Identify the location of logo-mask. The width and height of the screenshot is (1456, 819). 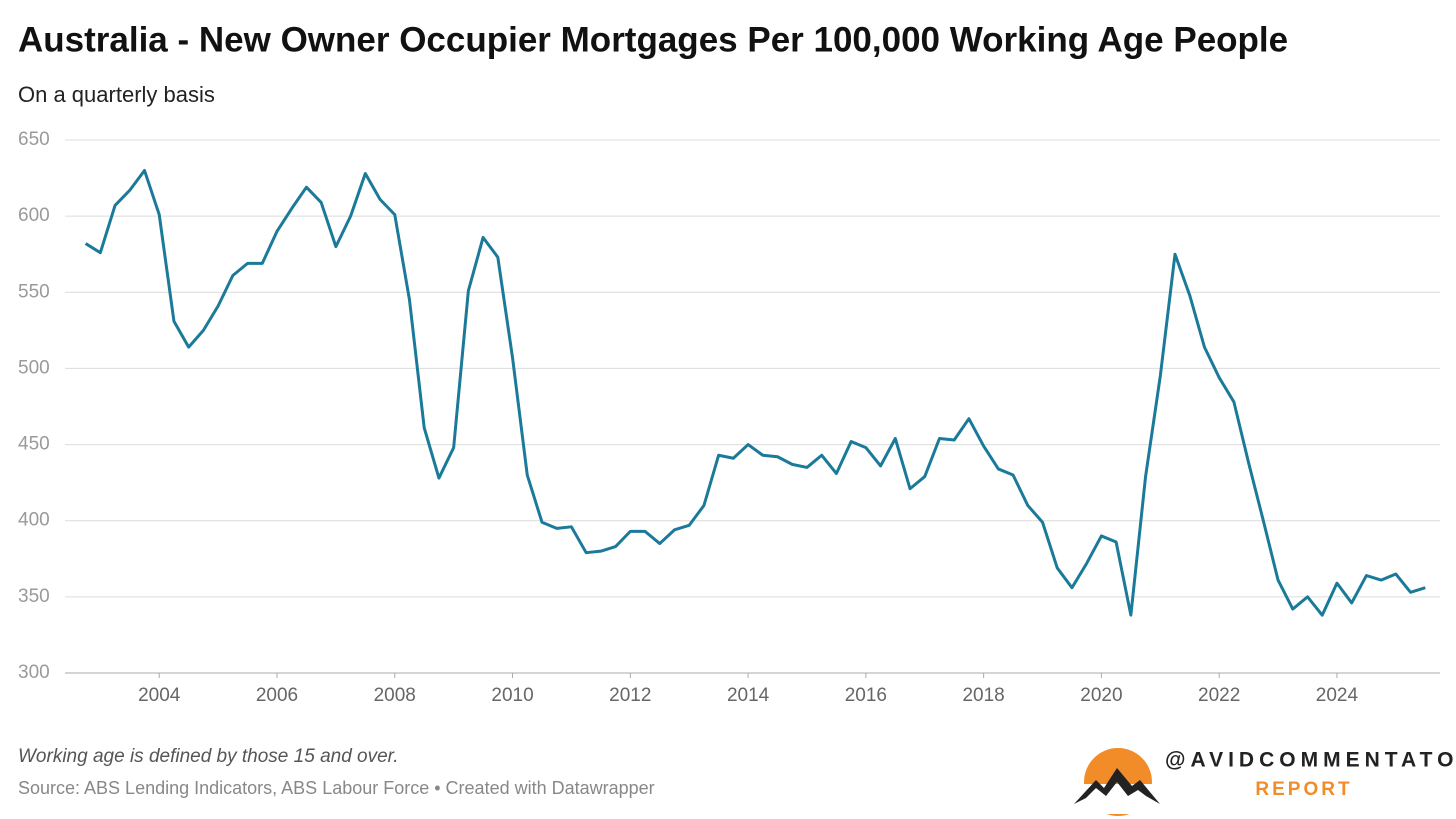
(1118, 799).